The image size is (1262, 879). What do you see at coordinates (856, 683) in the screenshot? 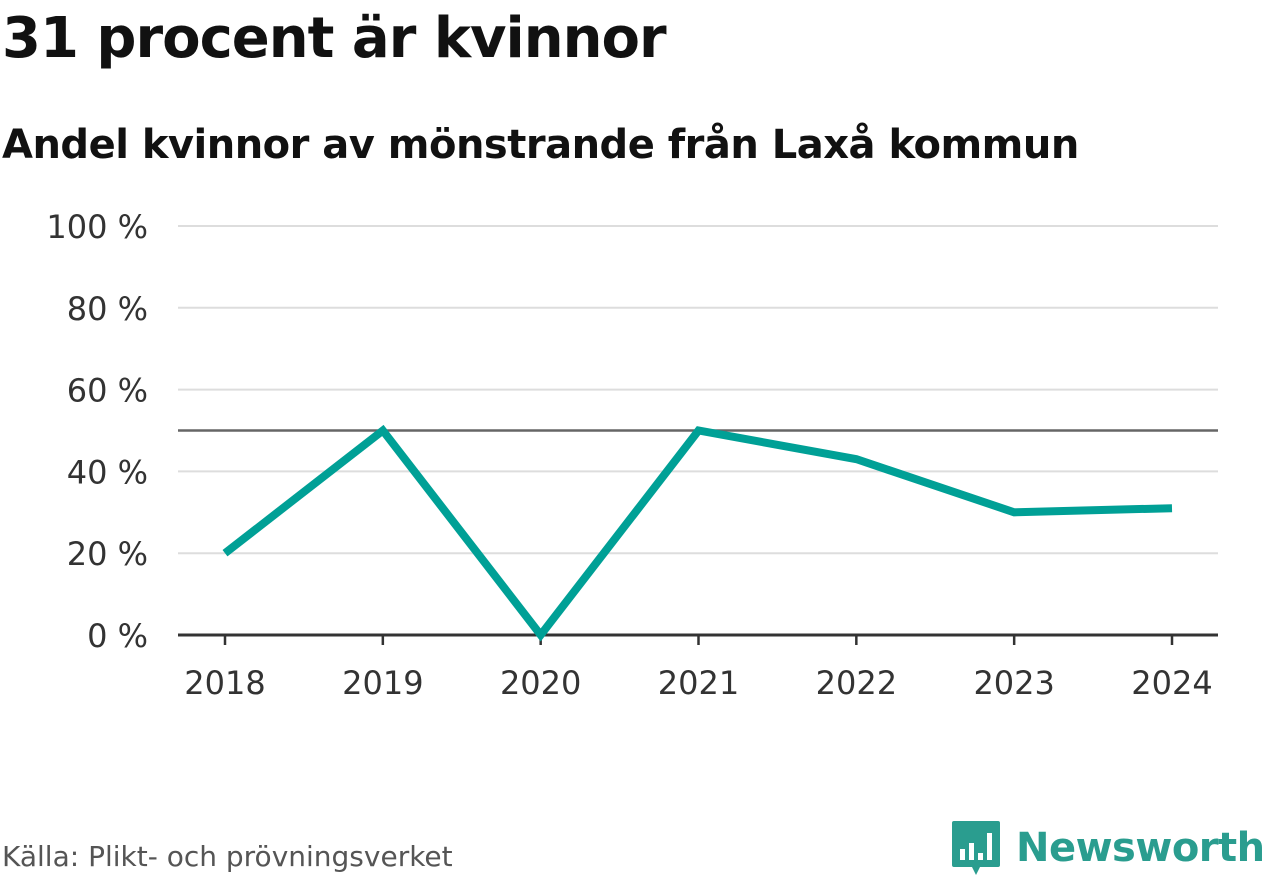
I see `x-tick-label: 2022` at bounding box center [856, 683].